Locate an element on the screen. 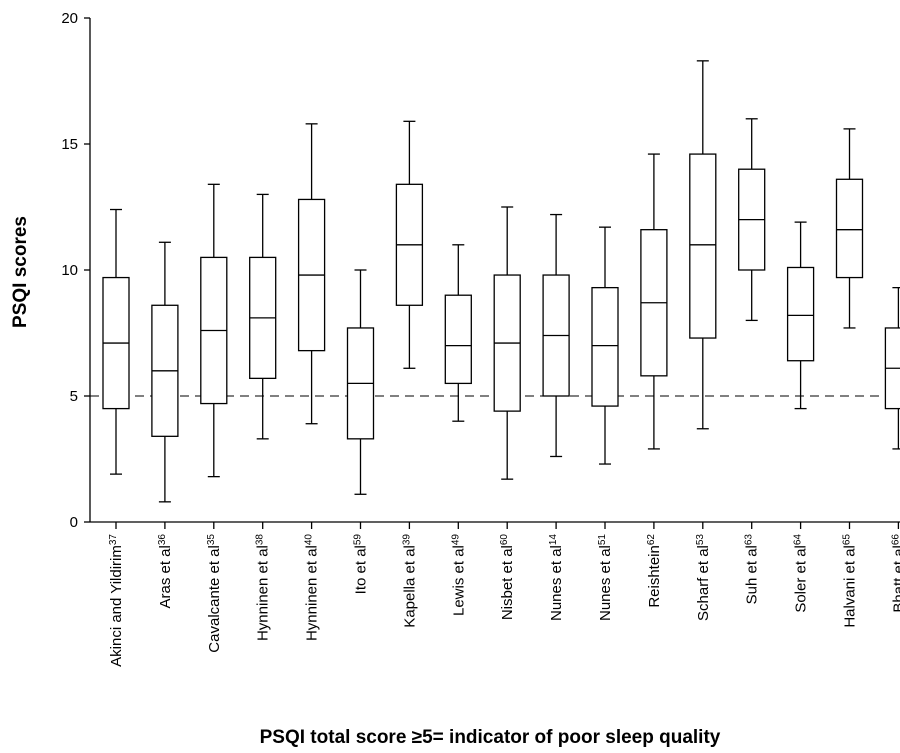  category-label: Cavalcante et al35 is located at coordinates (214, 593).